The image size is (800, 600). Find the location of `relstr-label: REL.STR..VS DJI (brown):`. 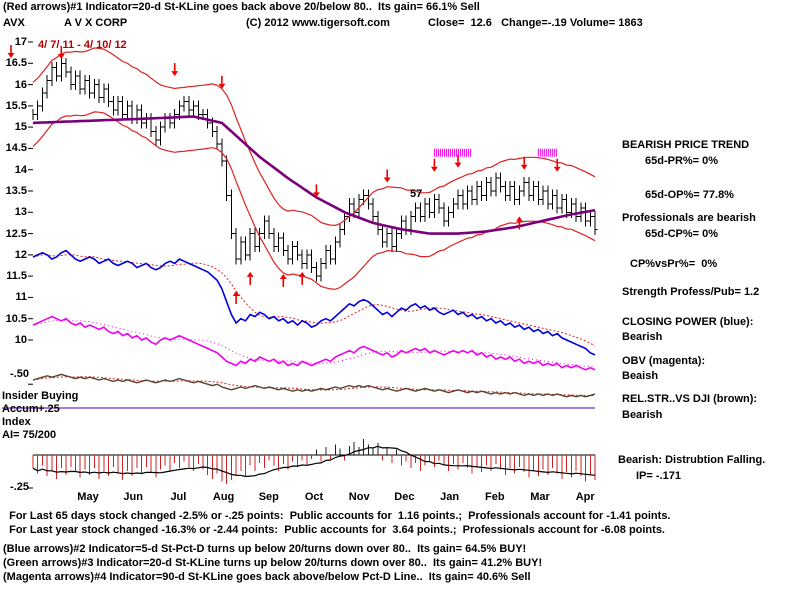

relstr-label: REL.STR..VS DJI (brown): is located at coordinates (690, 399).